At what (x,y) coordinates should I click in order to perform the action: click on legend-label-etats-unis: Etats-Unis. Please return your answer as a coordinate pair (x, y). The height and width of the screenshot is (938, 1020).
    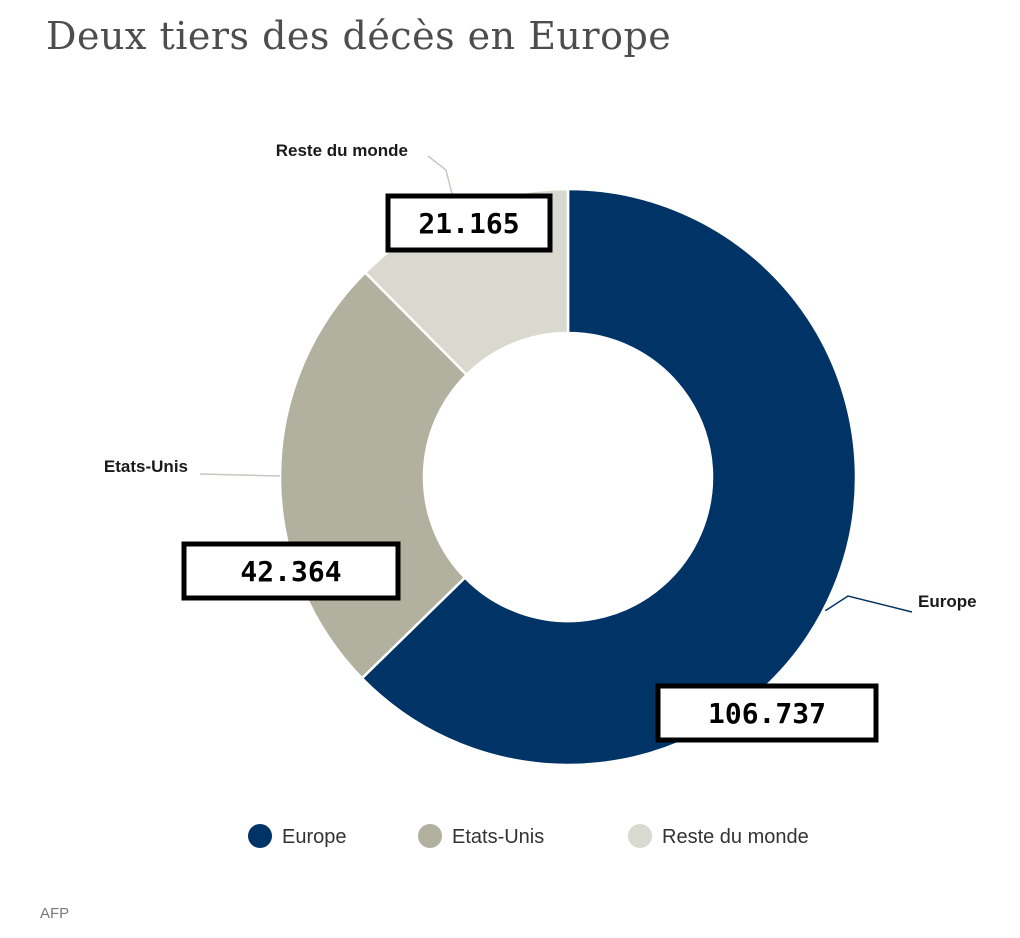
    Looking at the image, I should click on (498, 837).